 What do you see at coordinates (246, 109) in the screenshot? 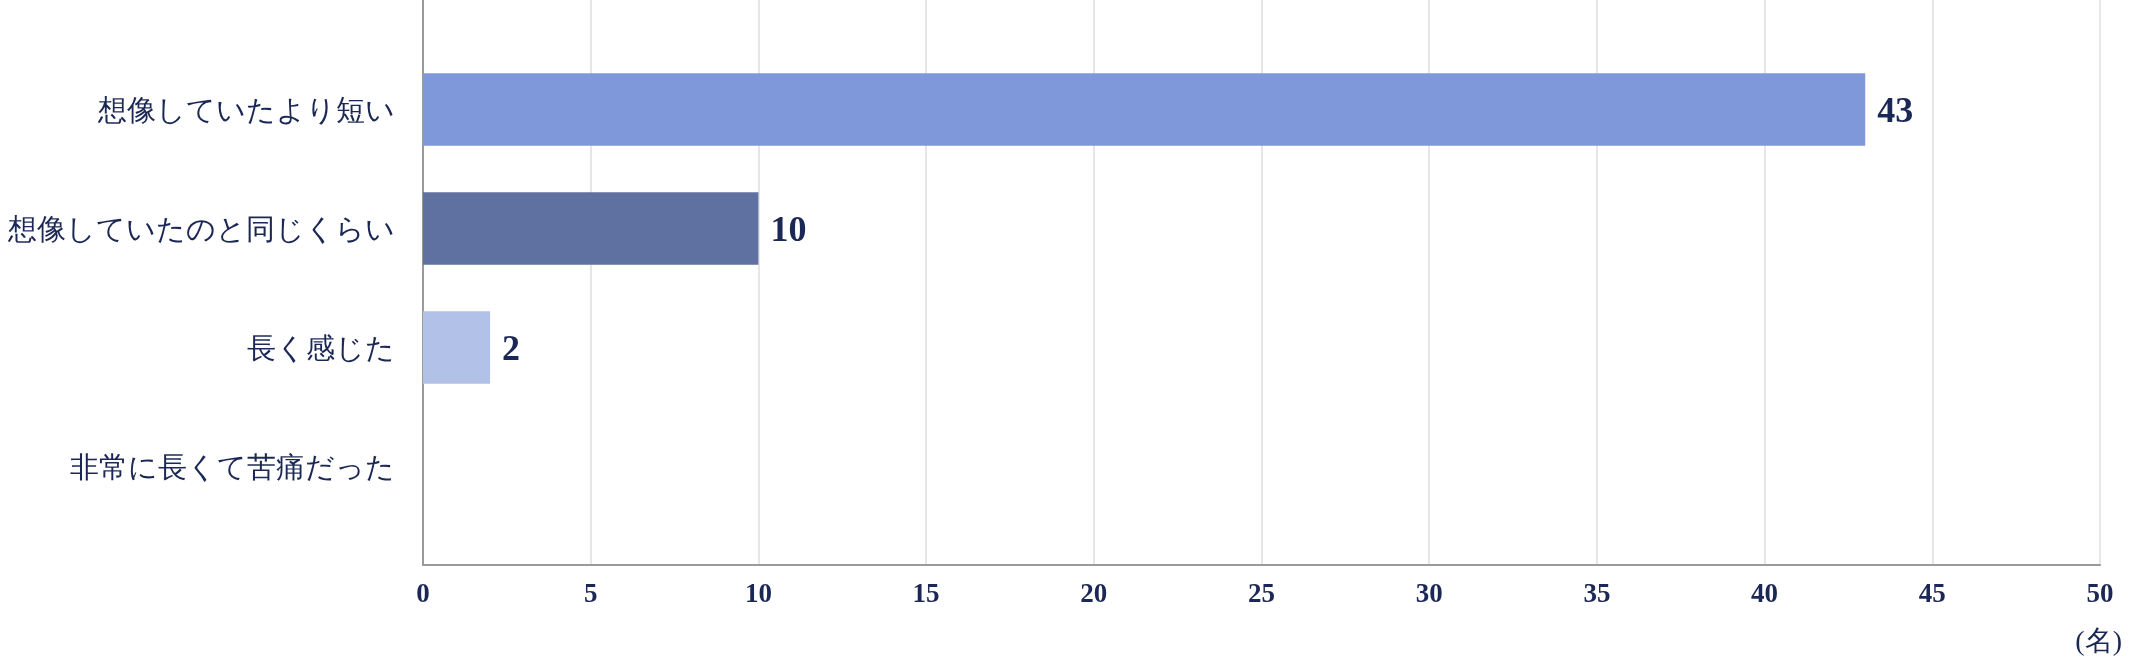
I see `y-tick-label: 想像していたより短い` at bounding box center [246, 109].